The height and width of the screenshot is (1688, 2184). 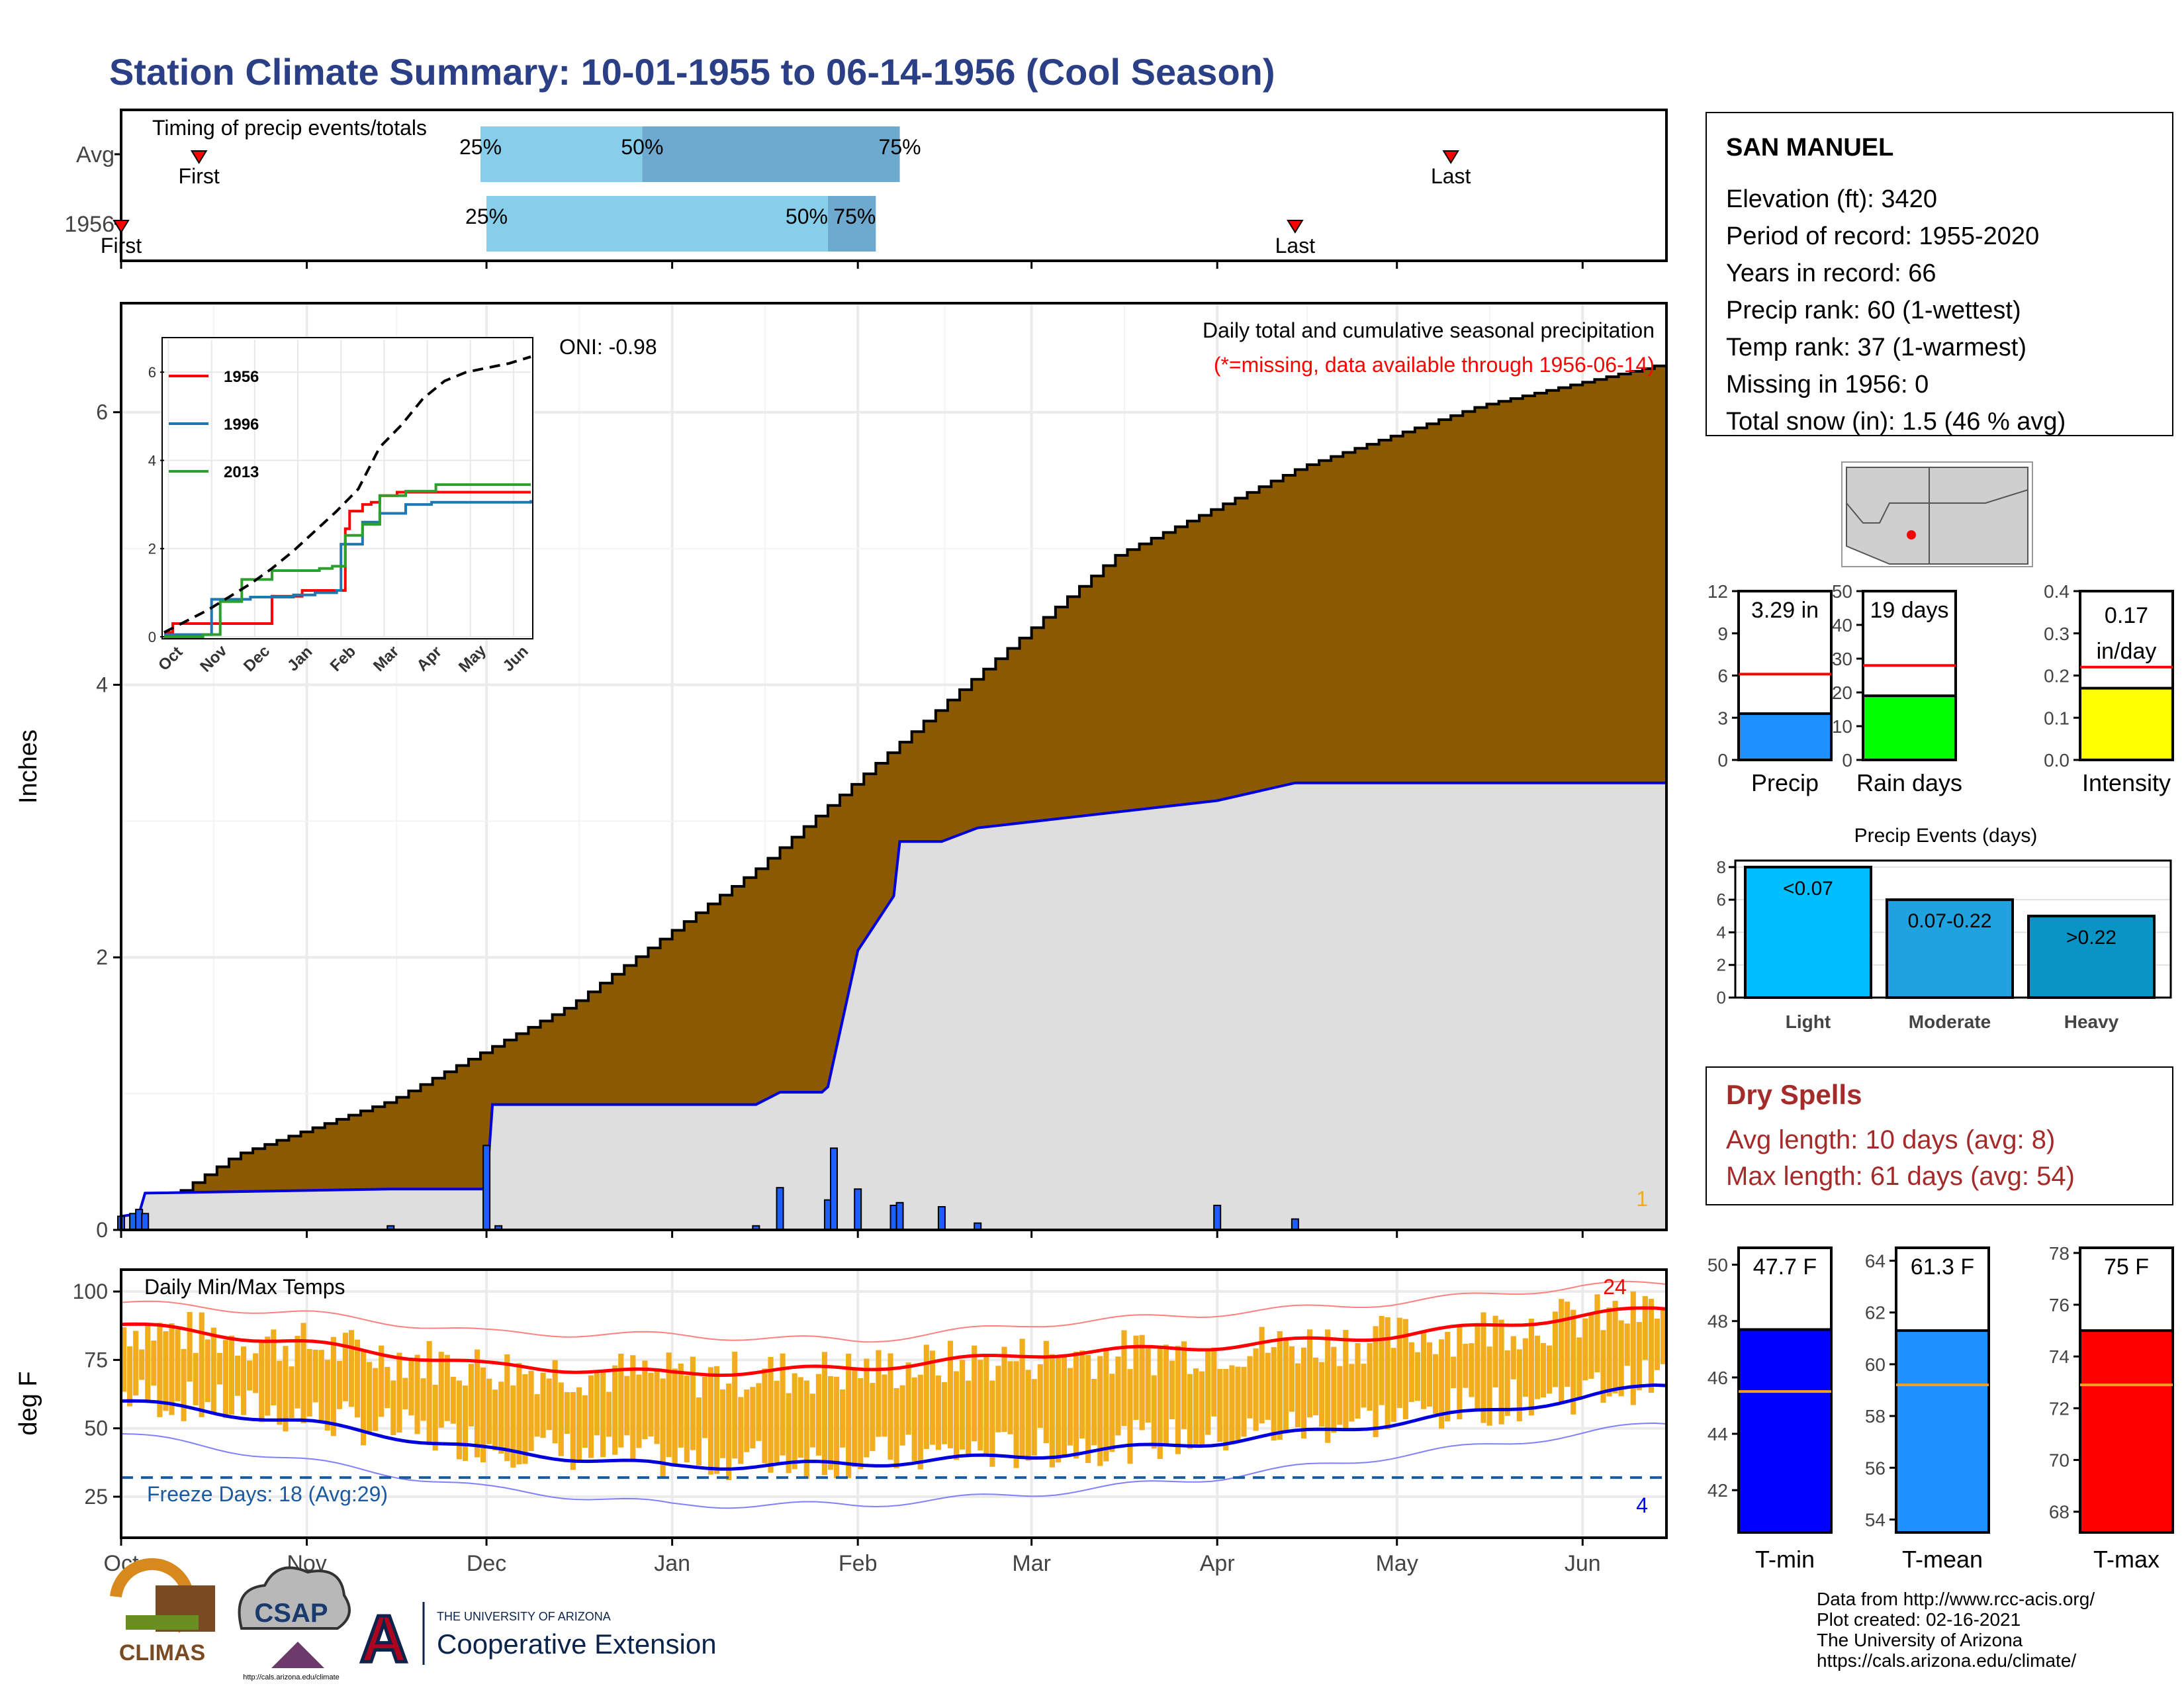 I want to click on timing-50-label: 50%, so click(x=642, y=147).